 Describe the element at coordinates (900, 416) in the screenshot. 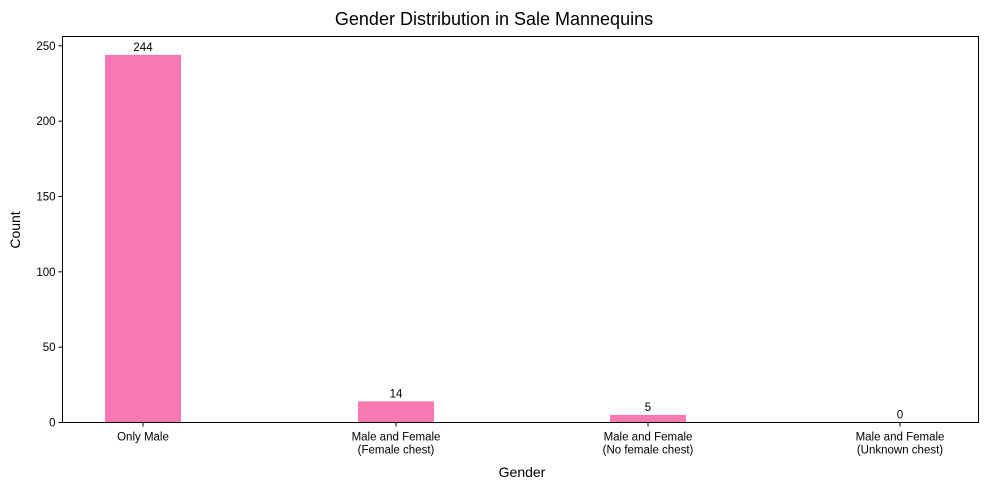

I see `data-label: 0` at that location.